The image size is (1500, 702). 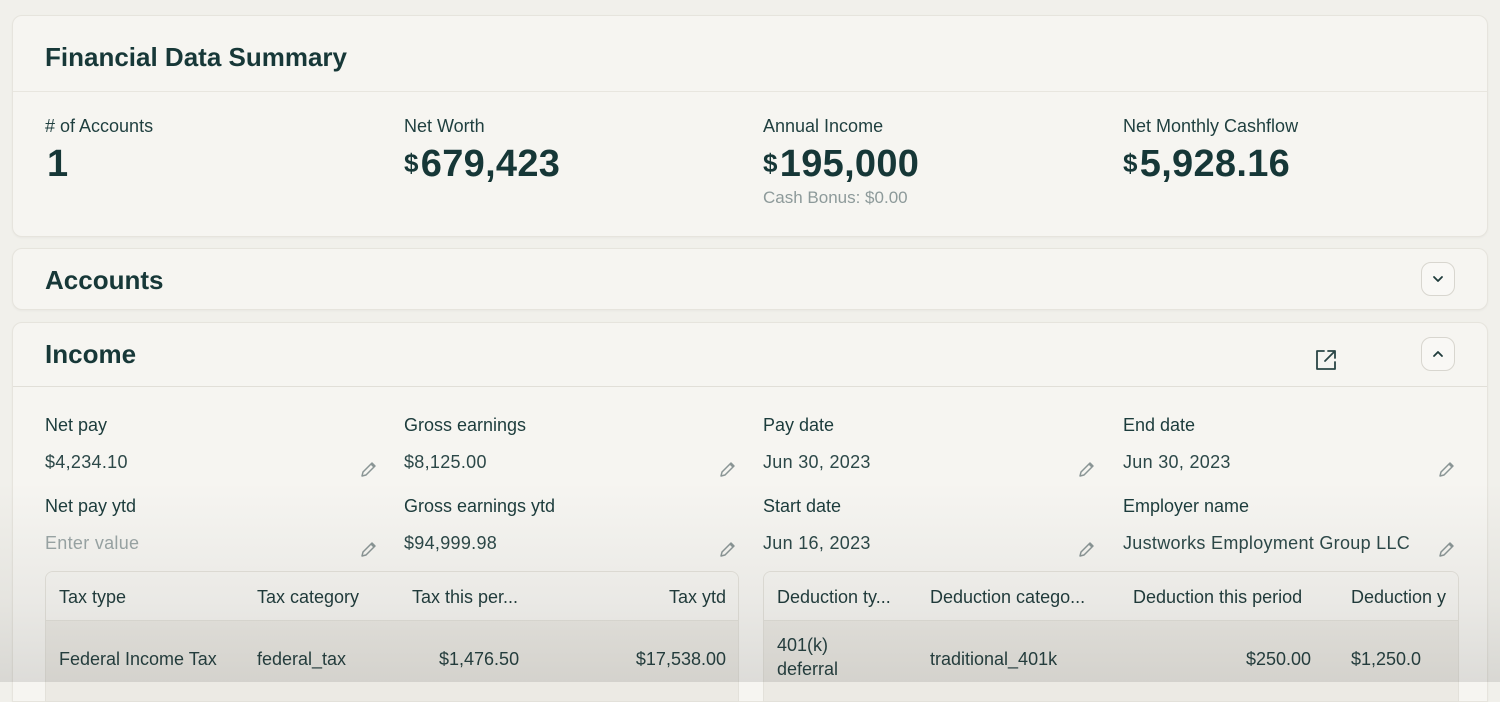 I want to click on field-value: $94,999.98, so click(x=451, y=543).